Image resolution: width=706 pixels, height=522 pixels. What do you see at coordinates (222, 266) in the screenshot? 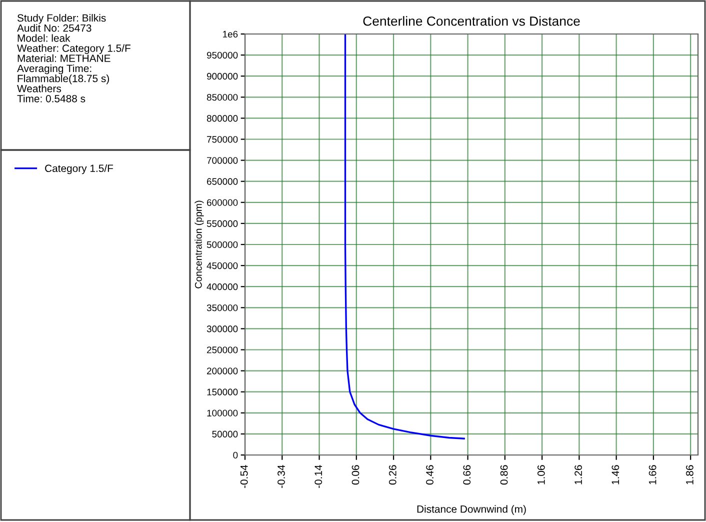
I see `y-tick-label: 450000` at bounding box center [222, 266].